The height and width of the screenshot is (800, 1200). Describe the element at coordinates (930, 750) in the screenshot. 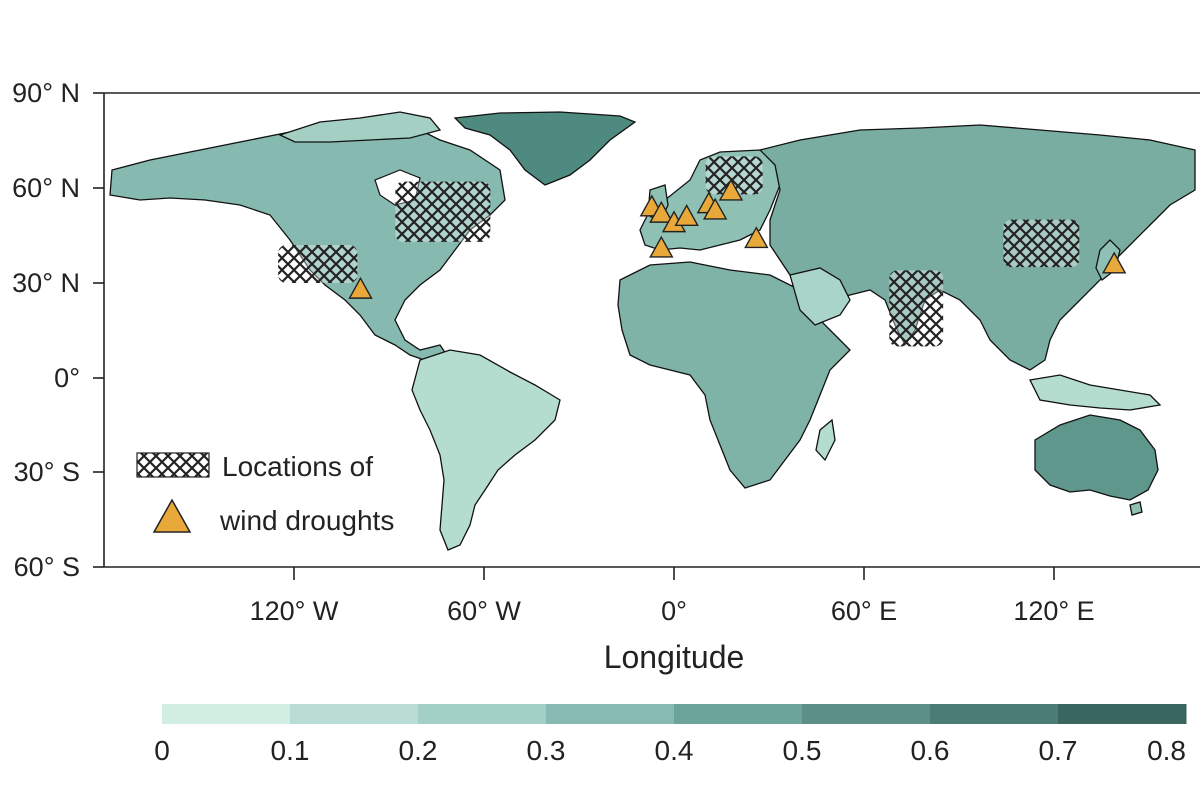

I see `colorbar-tick-label: 0.6` at that location.